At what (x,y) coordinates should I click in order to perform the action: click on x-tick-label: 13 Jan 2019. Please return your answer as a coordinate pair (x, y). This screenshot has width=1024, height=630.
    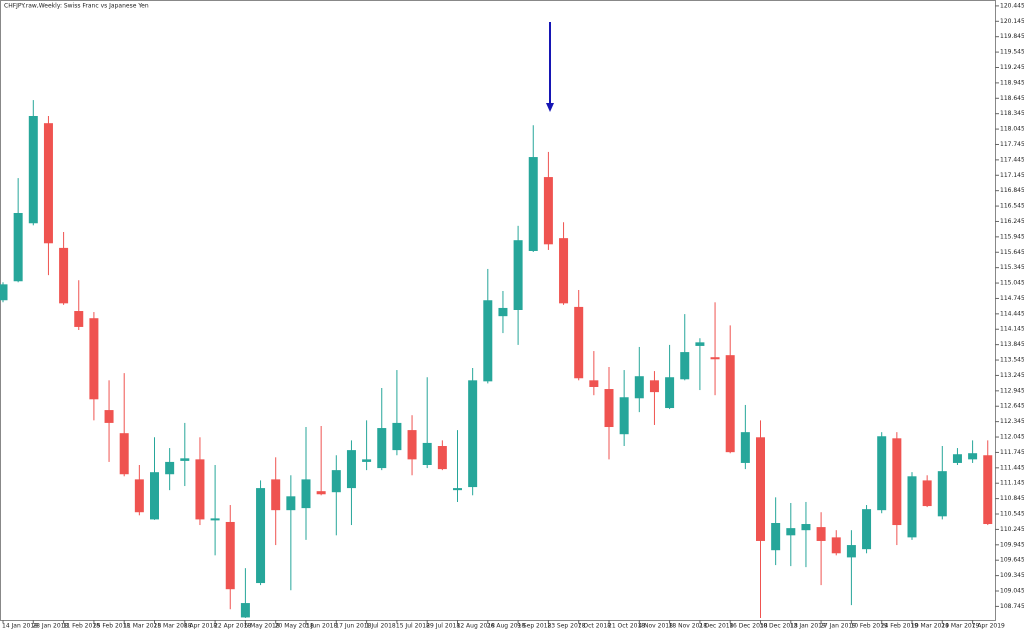
    Looking at the image, I should click on (808, 626).